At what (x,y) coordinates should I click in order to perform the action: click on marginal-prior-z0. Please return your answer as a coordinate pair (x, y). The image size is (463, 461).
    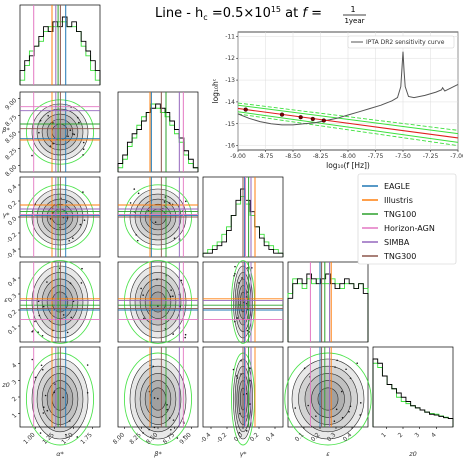
    Looking at the image, I should click on (413, 394).